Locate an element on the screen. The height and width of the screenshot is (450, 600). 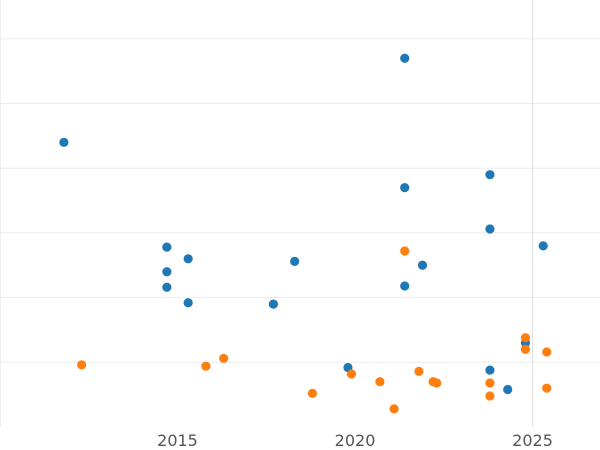
x-tick-label: 2015 is located at coordinates (177, 440).